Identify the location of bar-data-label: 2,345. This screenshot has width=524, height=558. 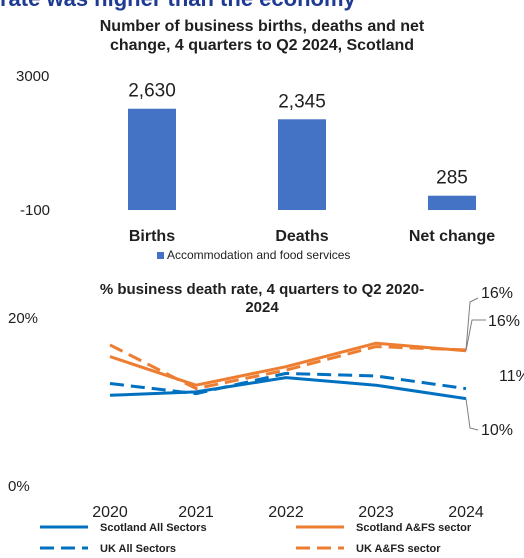
(302, 101).